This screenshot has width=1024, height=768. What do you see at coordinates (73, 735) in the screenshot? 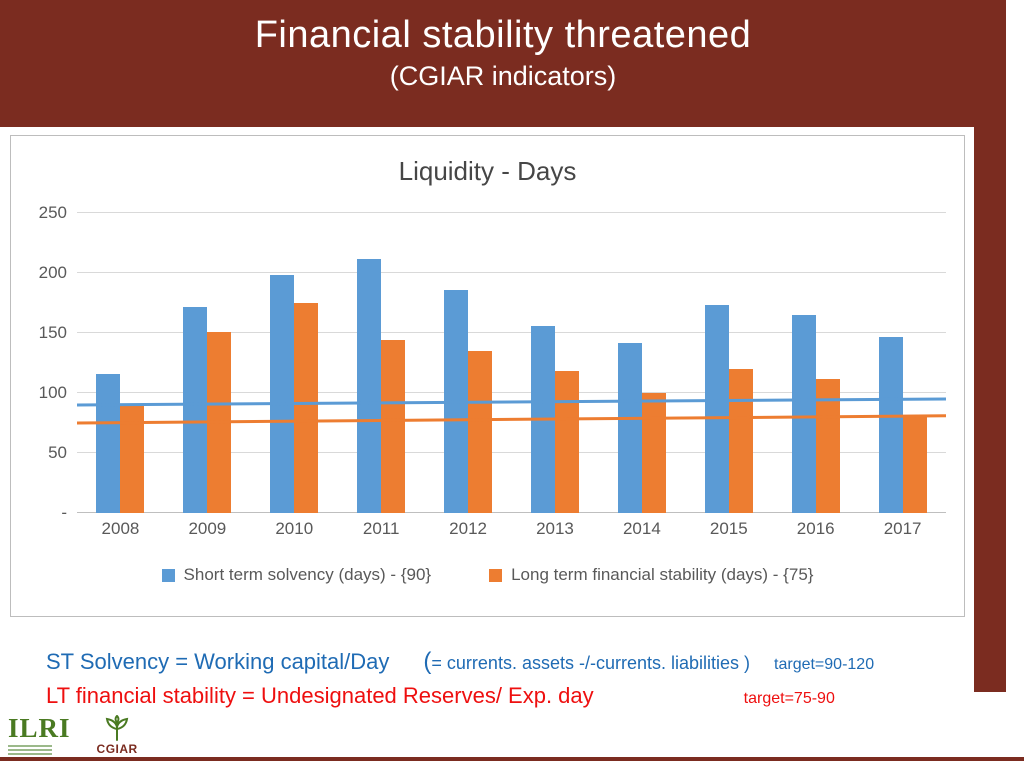
I see `logos: ILRI CGIAR` at bounding box center [73, 735].